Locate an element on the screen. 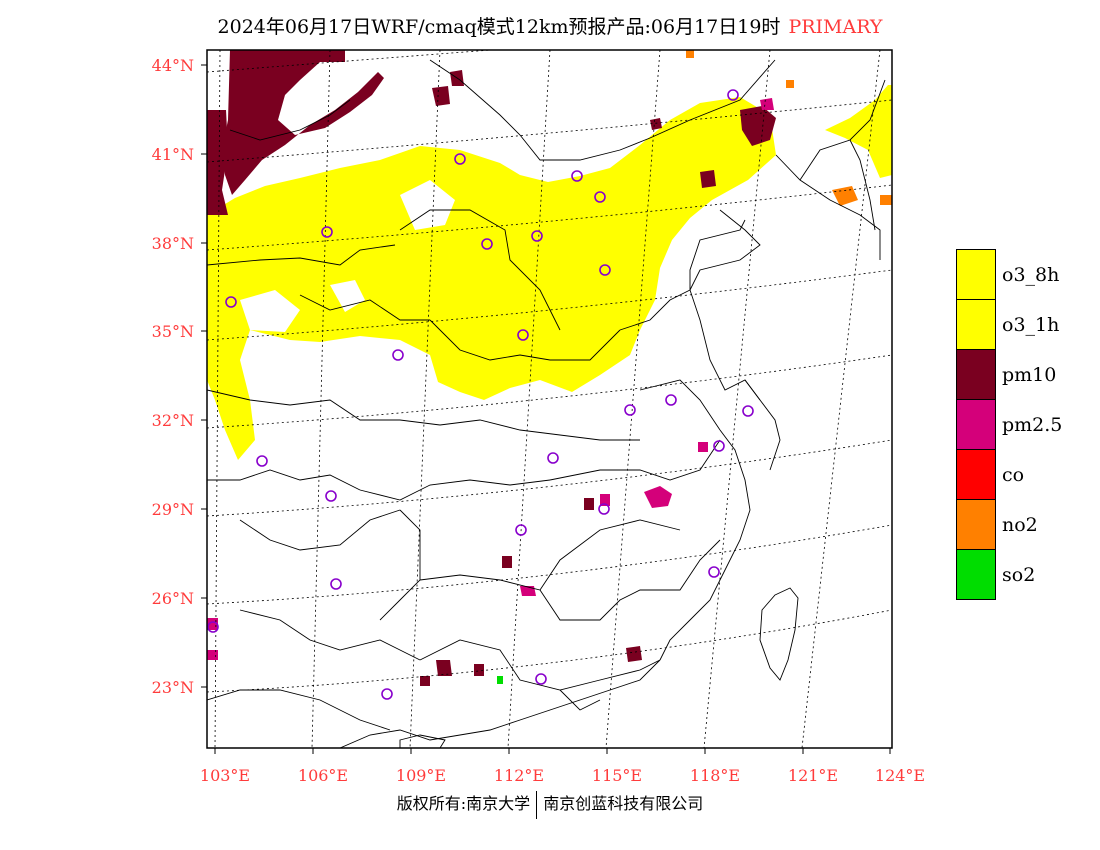 The height and width of the screenshot is (850, 1100). lat-label-38: 38°N is located at coordinates (172, 243).